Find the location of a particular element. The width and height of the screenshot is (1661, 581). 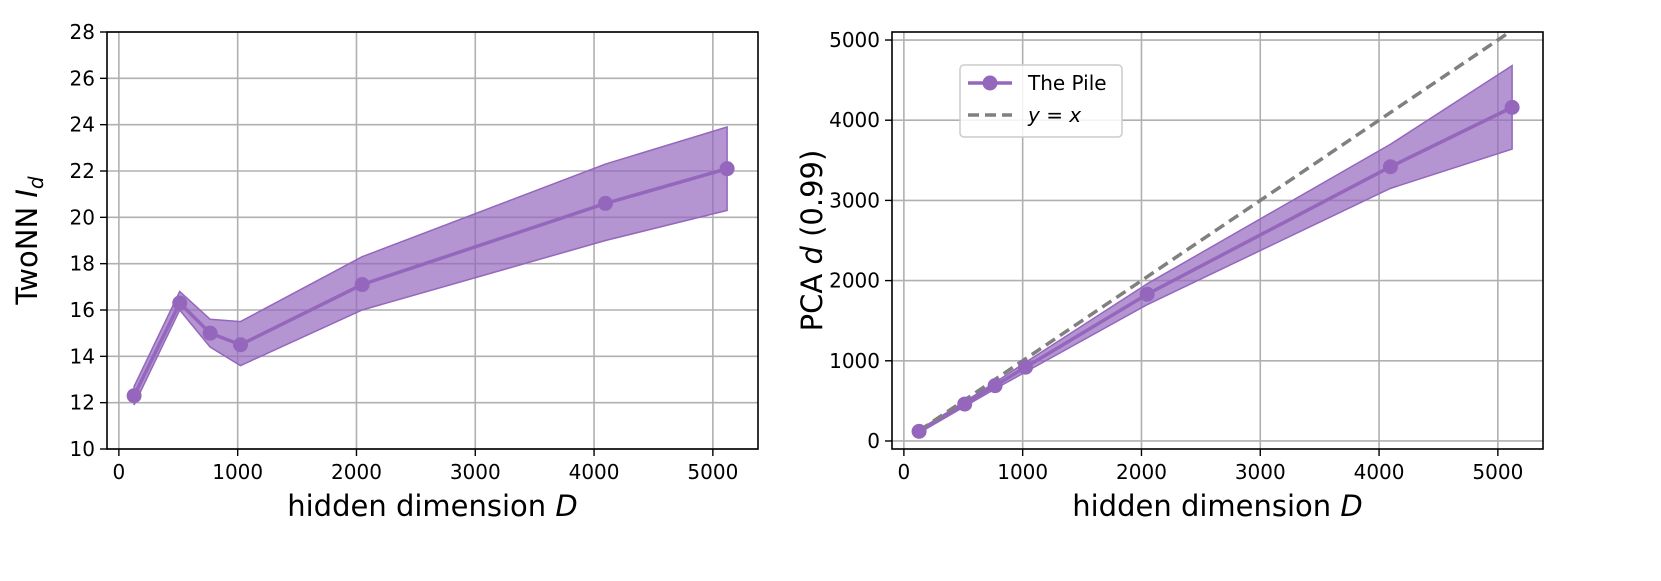

legend-label: The Pile is located at coordinates (1067, 83).